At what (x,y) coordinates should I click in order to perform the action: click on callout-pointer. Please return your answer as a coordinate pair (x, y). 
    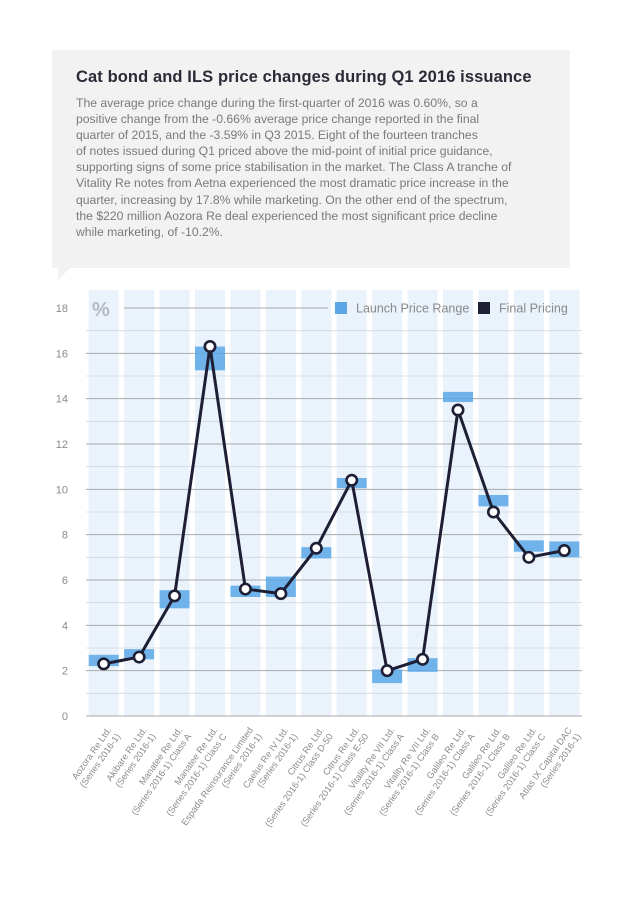
    Looking at the image, I should click on (64, 274).